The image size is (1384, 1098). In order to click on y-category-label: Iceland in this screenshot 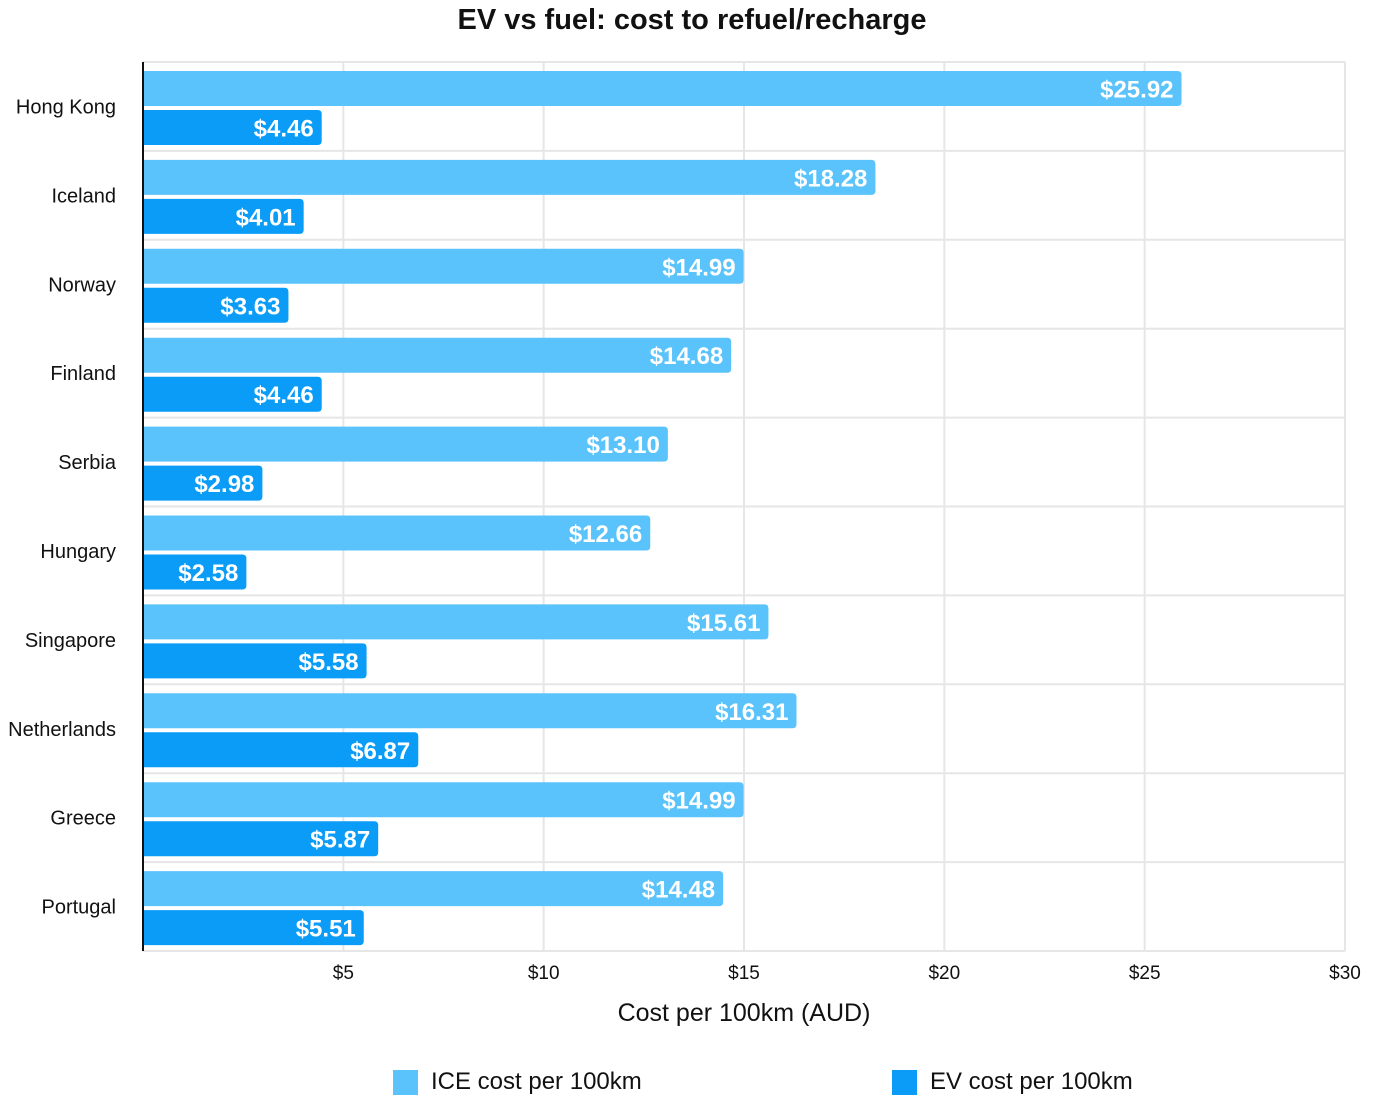, I will do `click(84, 196)`.